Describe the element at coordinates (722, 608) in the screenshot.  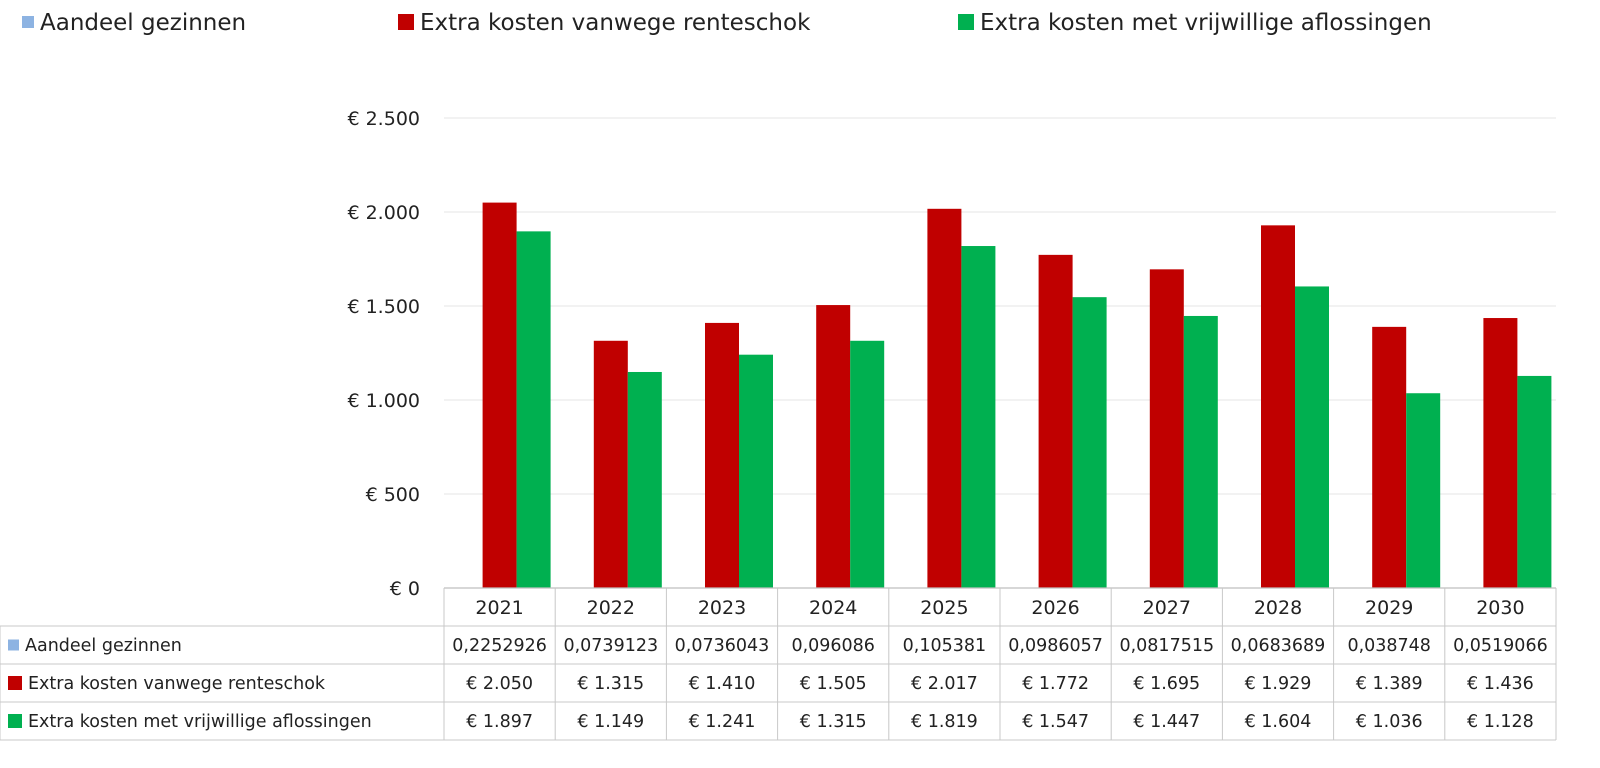
I see `x-tick-label: 2023` at that location.